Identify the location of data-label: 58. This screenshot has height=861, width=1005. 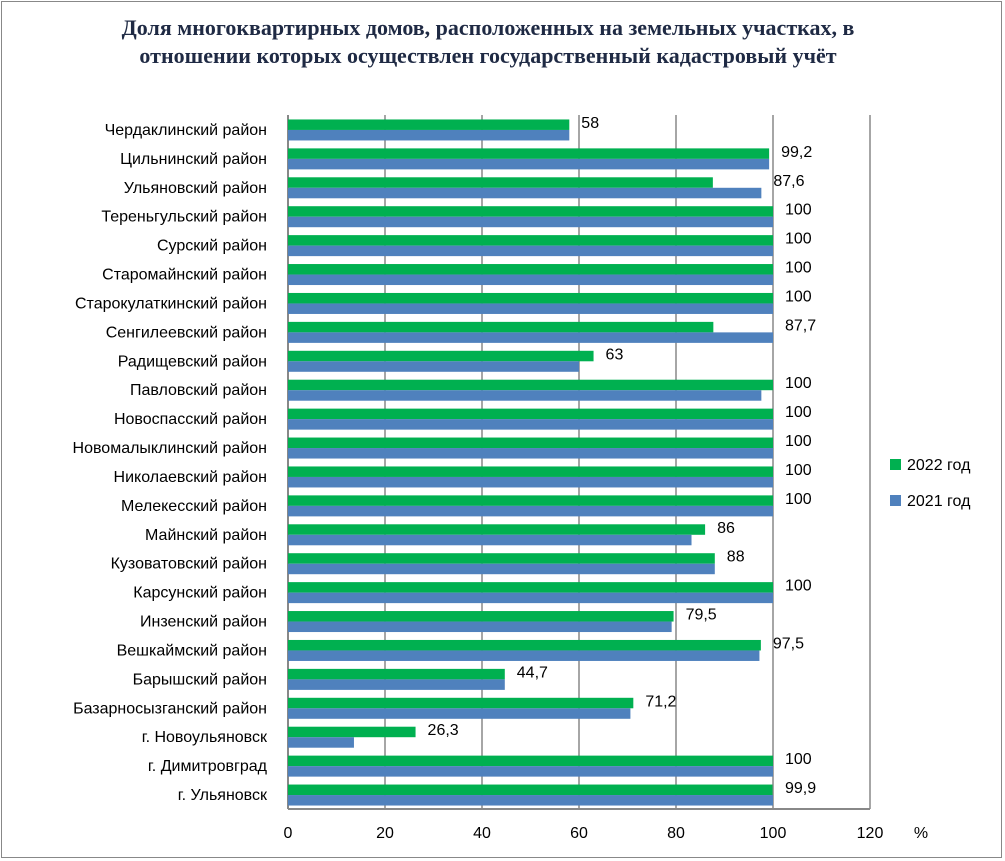
(590, 123).